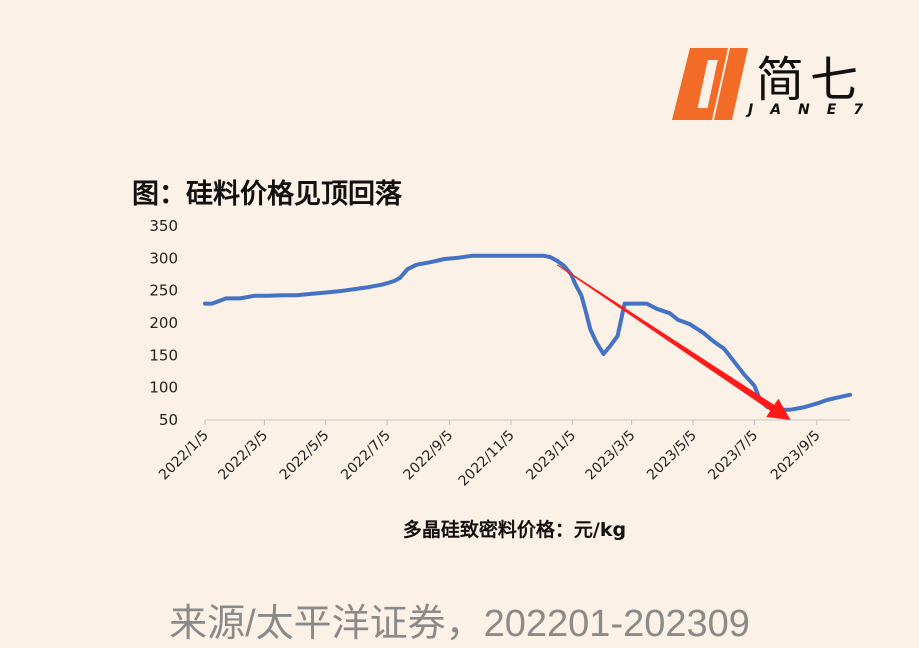 This screenshot has height=648, width=919. Describe the element at coordinates (731, 84) in the screenshot. I see `logo-right-shape` at that location.